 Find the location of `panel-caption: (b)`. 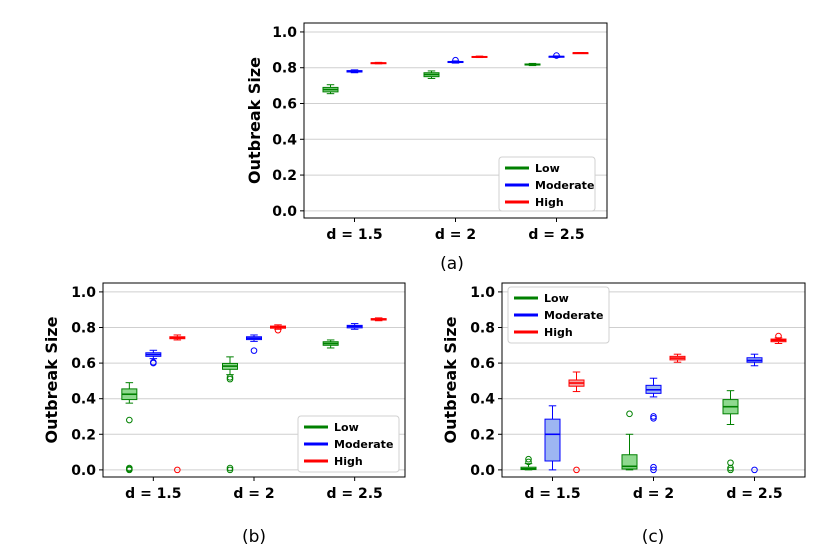

panel-caption: (b) is located at coordinates (254, 537).